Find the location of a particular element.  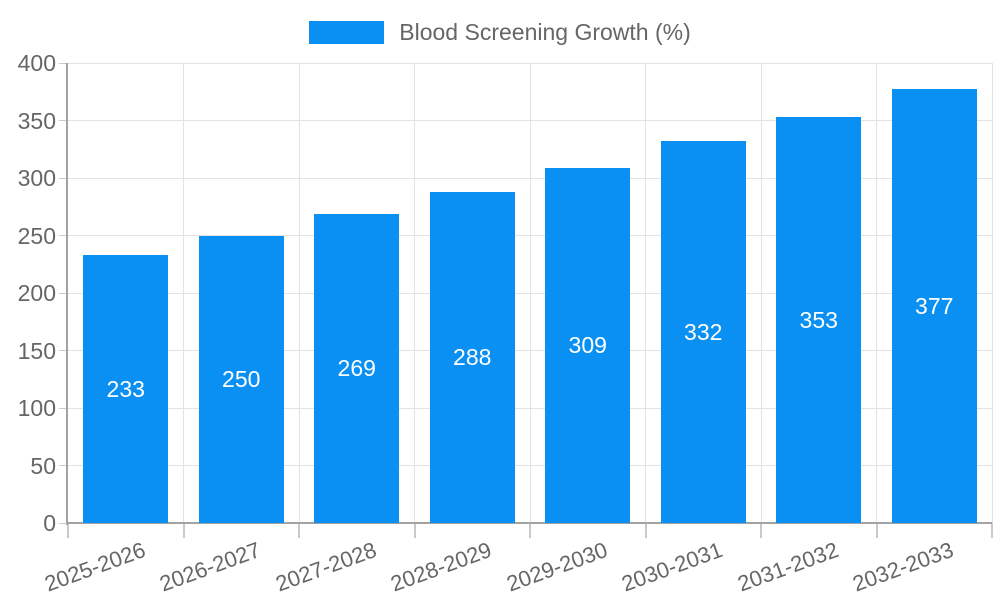

bar-value-label: 309 is located at coordinates (587, 344).